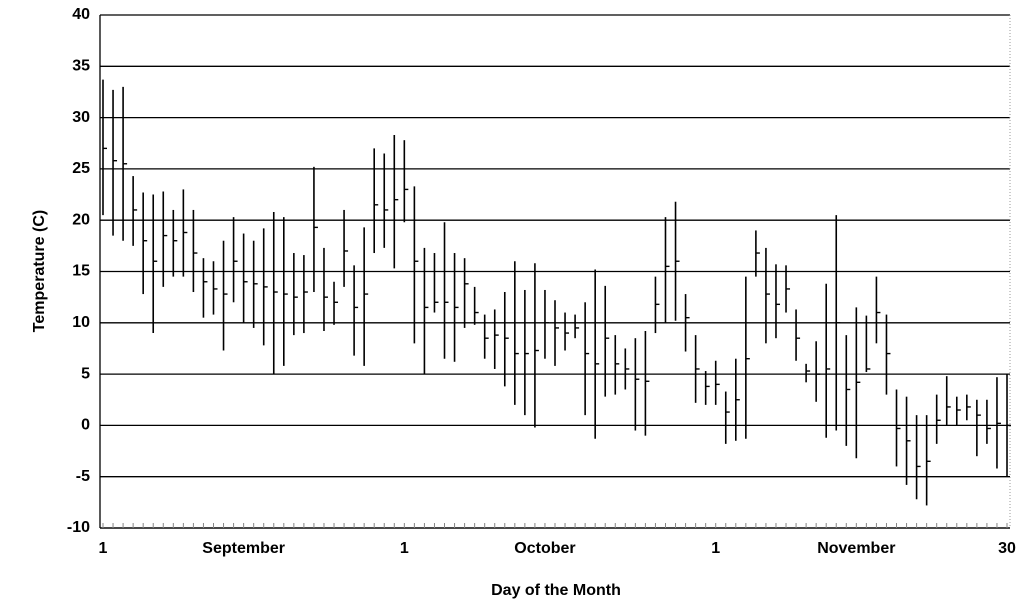 This screenshot has height=607, width=1026. Describe the element at coordinates (39, 271) in the screenshot. I see `y-axis-label: Temperature (C)` at that location.